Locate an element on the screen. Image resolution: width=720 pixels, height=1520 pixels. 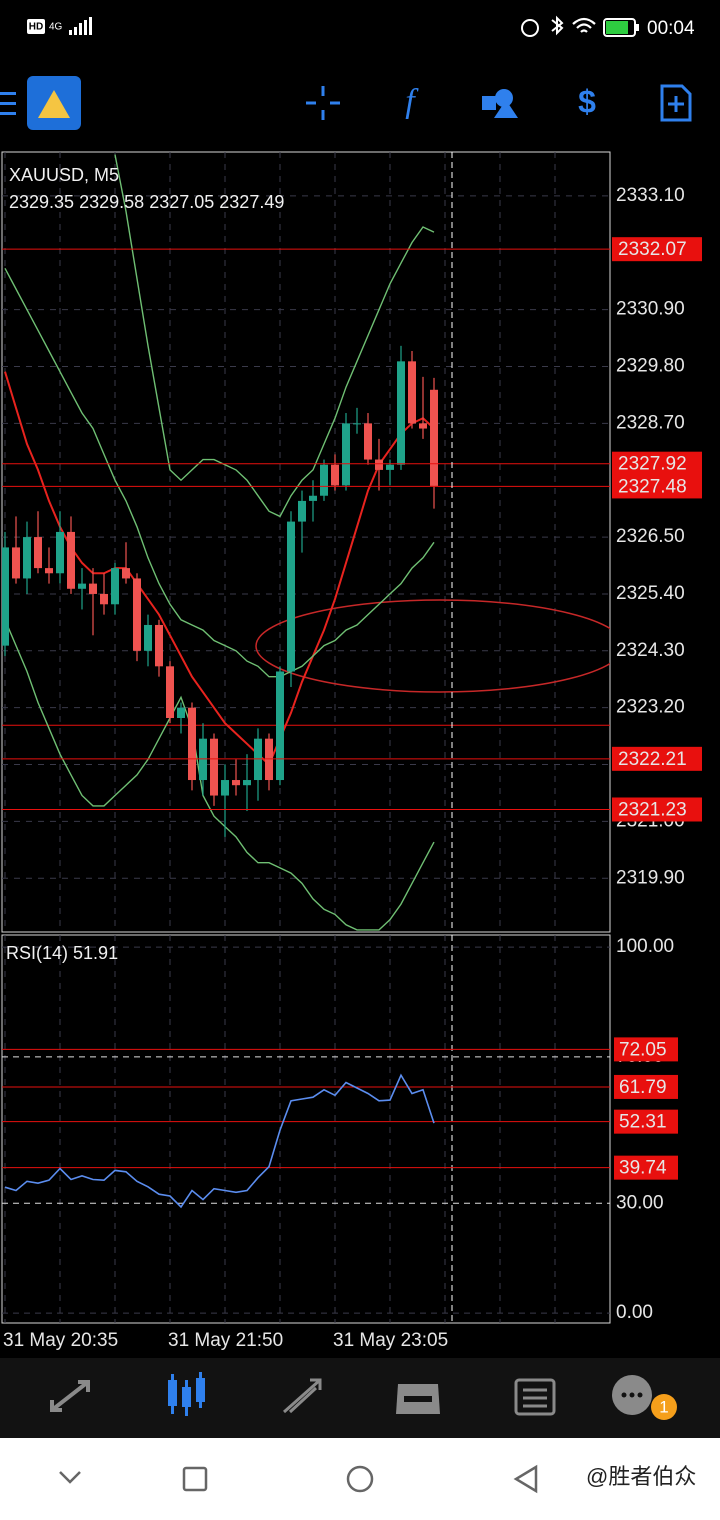
rsi-line is located at coordinates (219, 1141).